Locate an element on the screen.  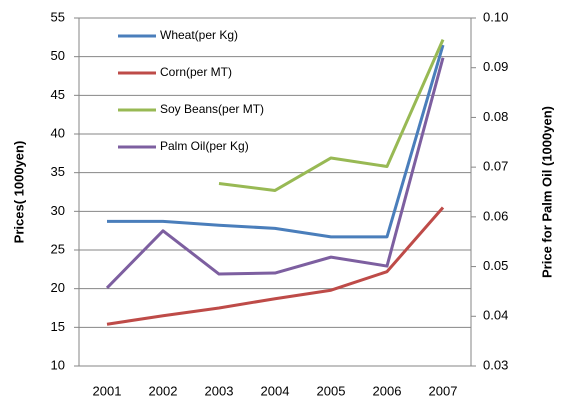
y2-tick-label: 0.09 is located at coordinates (495, 66).